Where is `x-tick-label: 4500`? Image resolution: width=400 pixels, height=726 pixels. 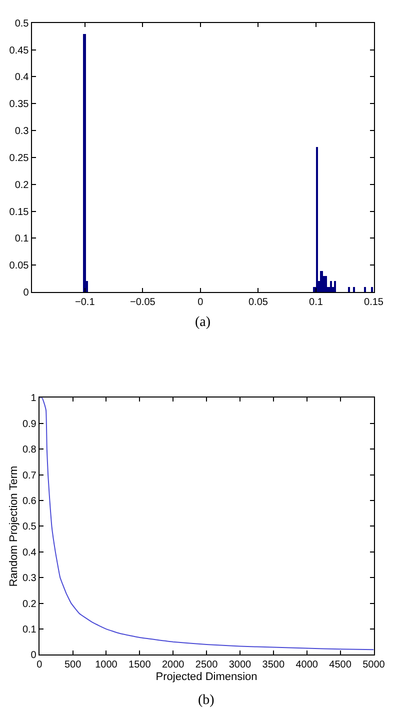 x-tick-label: 4500 is located at coordinates (340, 665).